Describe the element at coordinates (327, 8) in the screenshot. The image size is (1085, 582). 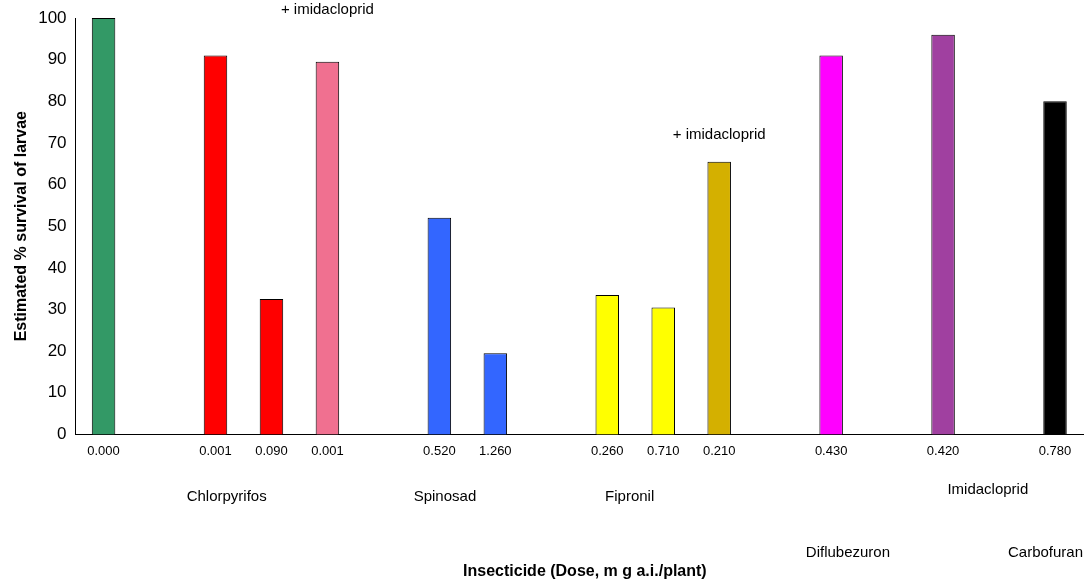
I see `text: + imidacloprid` at that location.